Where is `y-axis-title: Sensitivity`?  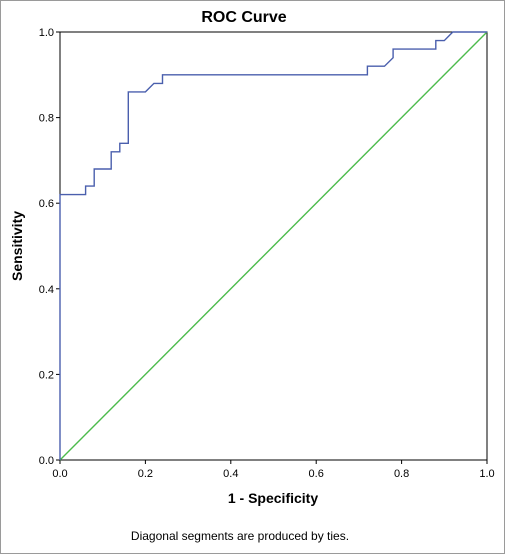 y-axis-title: Sensitivity is located at coordinates (17, 246).